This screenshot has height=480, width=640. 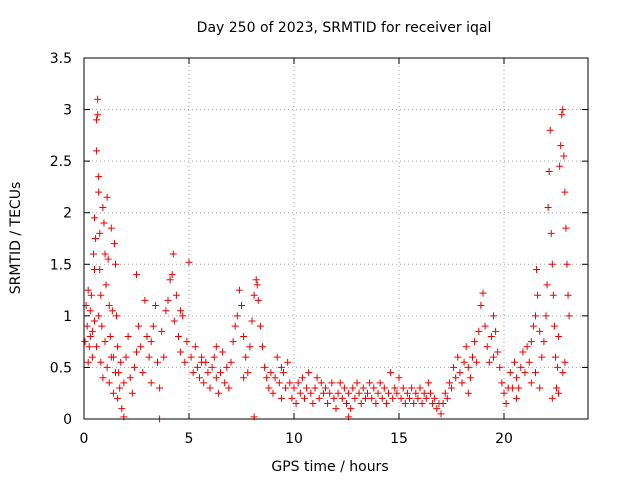 What do you see at coordinates (296, 439) in the screenshot?
I see `x-tick-labels: 0 5 10 15 20` at bounding box center [296, 439].